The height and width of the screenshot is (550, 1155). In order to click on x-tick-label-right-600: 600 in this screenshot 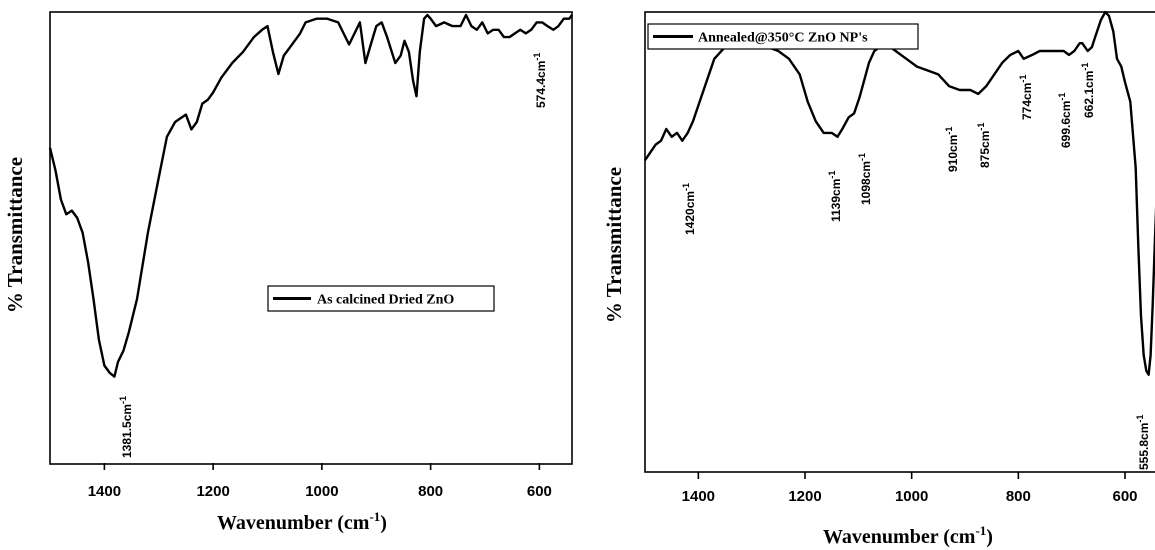, I will do `click(1124, 496)`.